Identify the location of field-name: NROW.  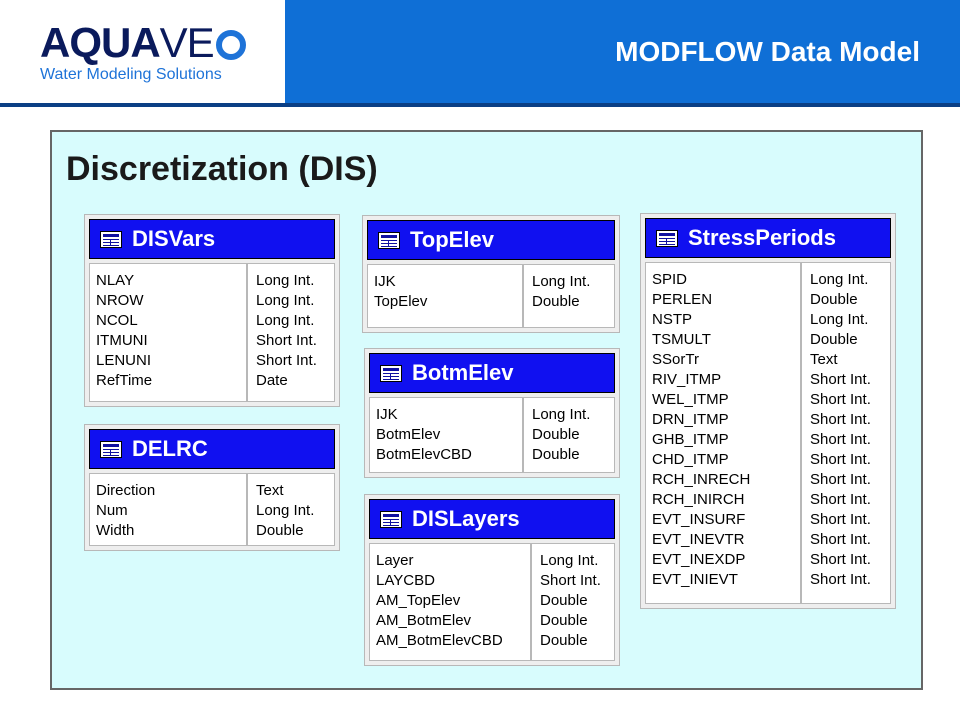
(120, 300).